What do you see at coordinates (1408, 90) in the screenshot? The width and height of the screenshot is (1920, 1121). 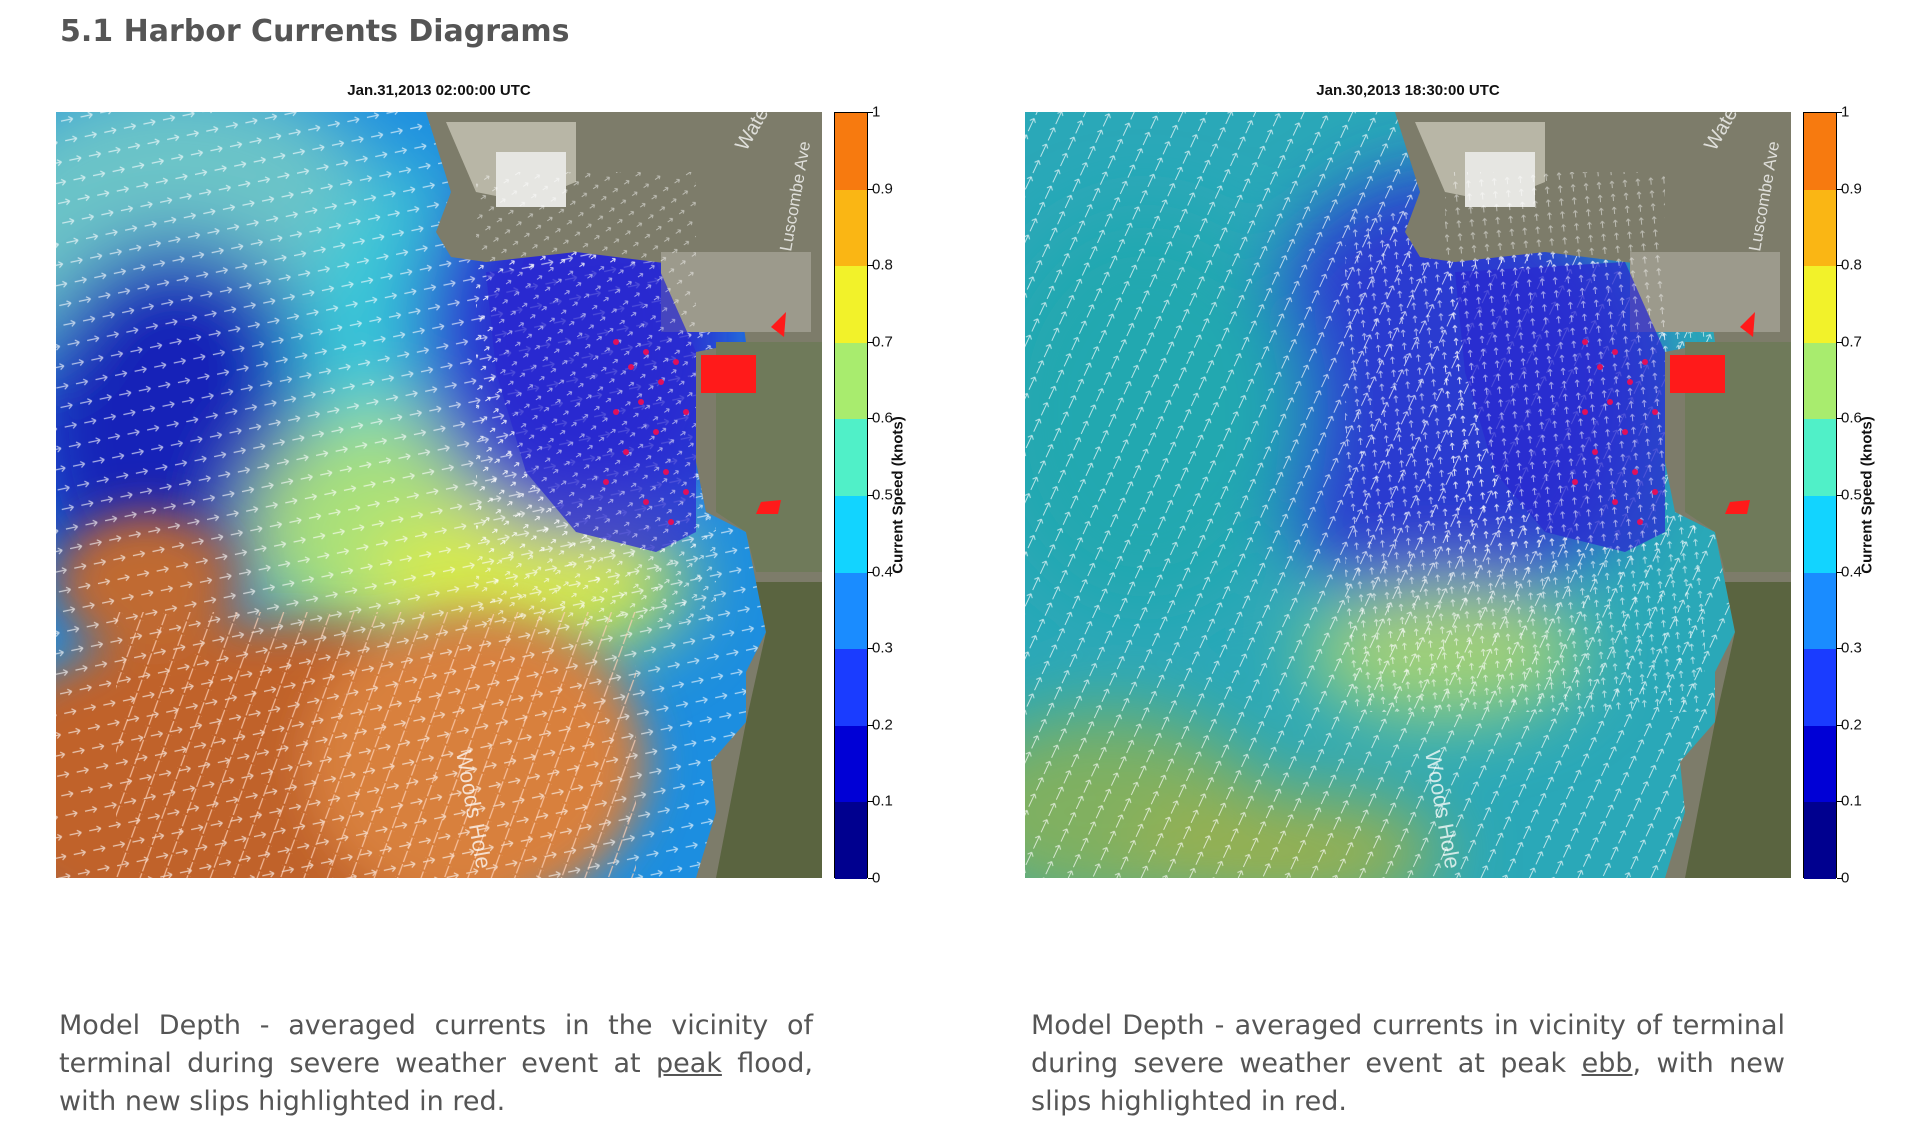 I see `plot-title: Jan.30,2013 18:30:00 UTC` at bounding box center [1408, 90].